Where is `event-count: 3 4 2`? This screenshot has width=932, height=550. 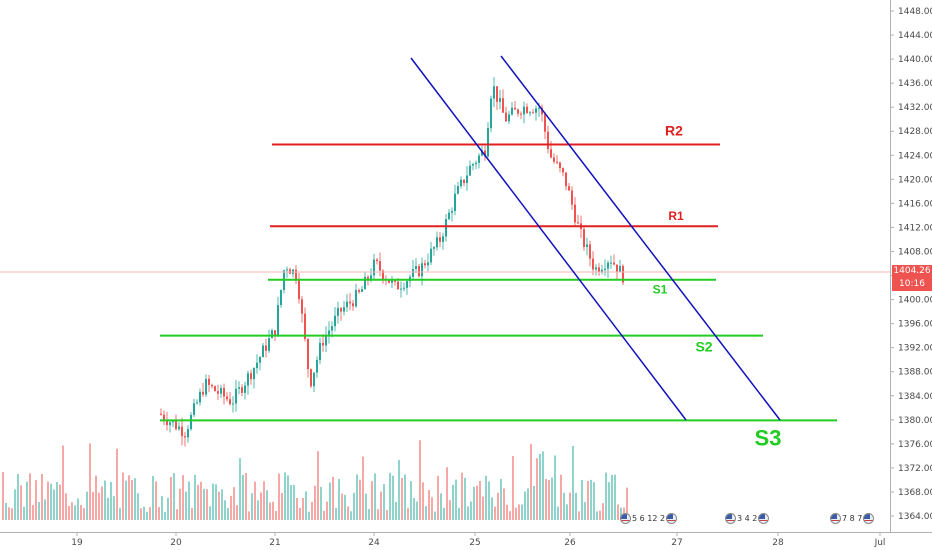
event-count: 3 4 2 is located at coordinates (747, 518).